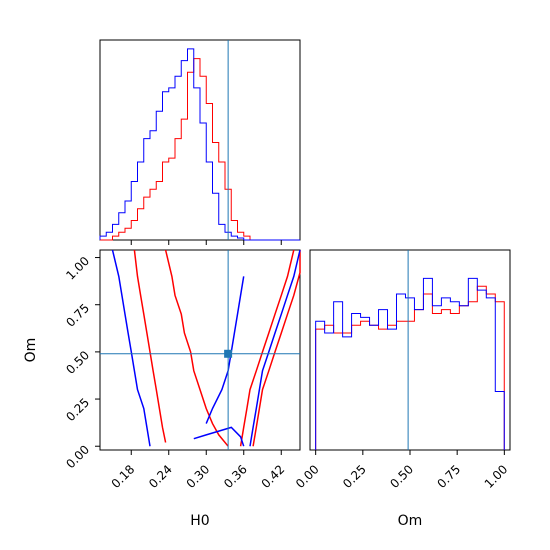 The width and height of the screenshot is (550, 550). What do you see at coordinates (77, 315) in the screenshot?
I see `contour-ytick-label-3: 0.75` at bounding box center [77, 315].